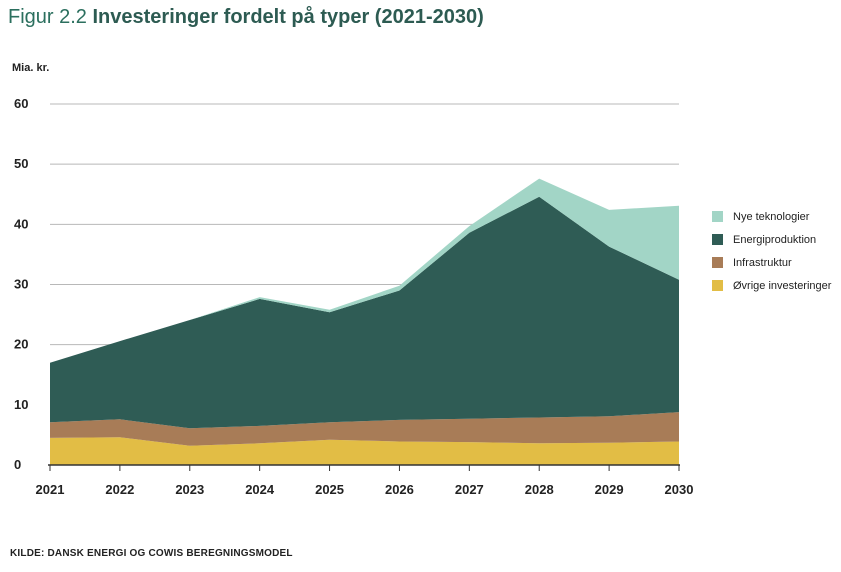 This screenshot has width=841, height=572. Describe the element at coordinates (364, 429) in the screenshot. I see `area-series-infrastruktur` at that location.